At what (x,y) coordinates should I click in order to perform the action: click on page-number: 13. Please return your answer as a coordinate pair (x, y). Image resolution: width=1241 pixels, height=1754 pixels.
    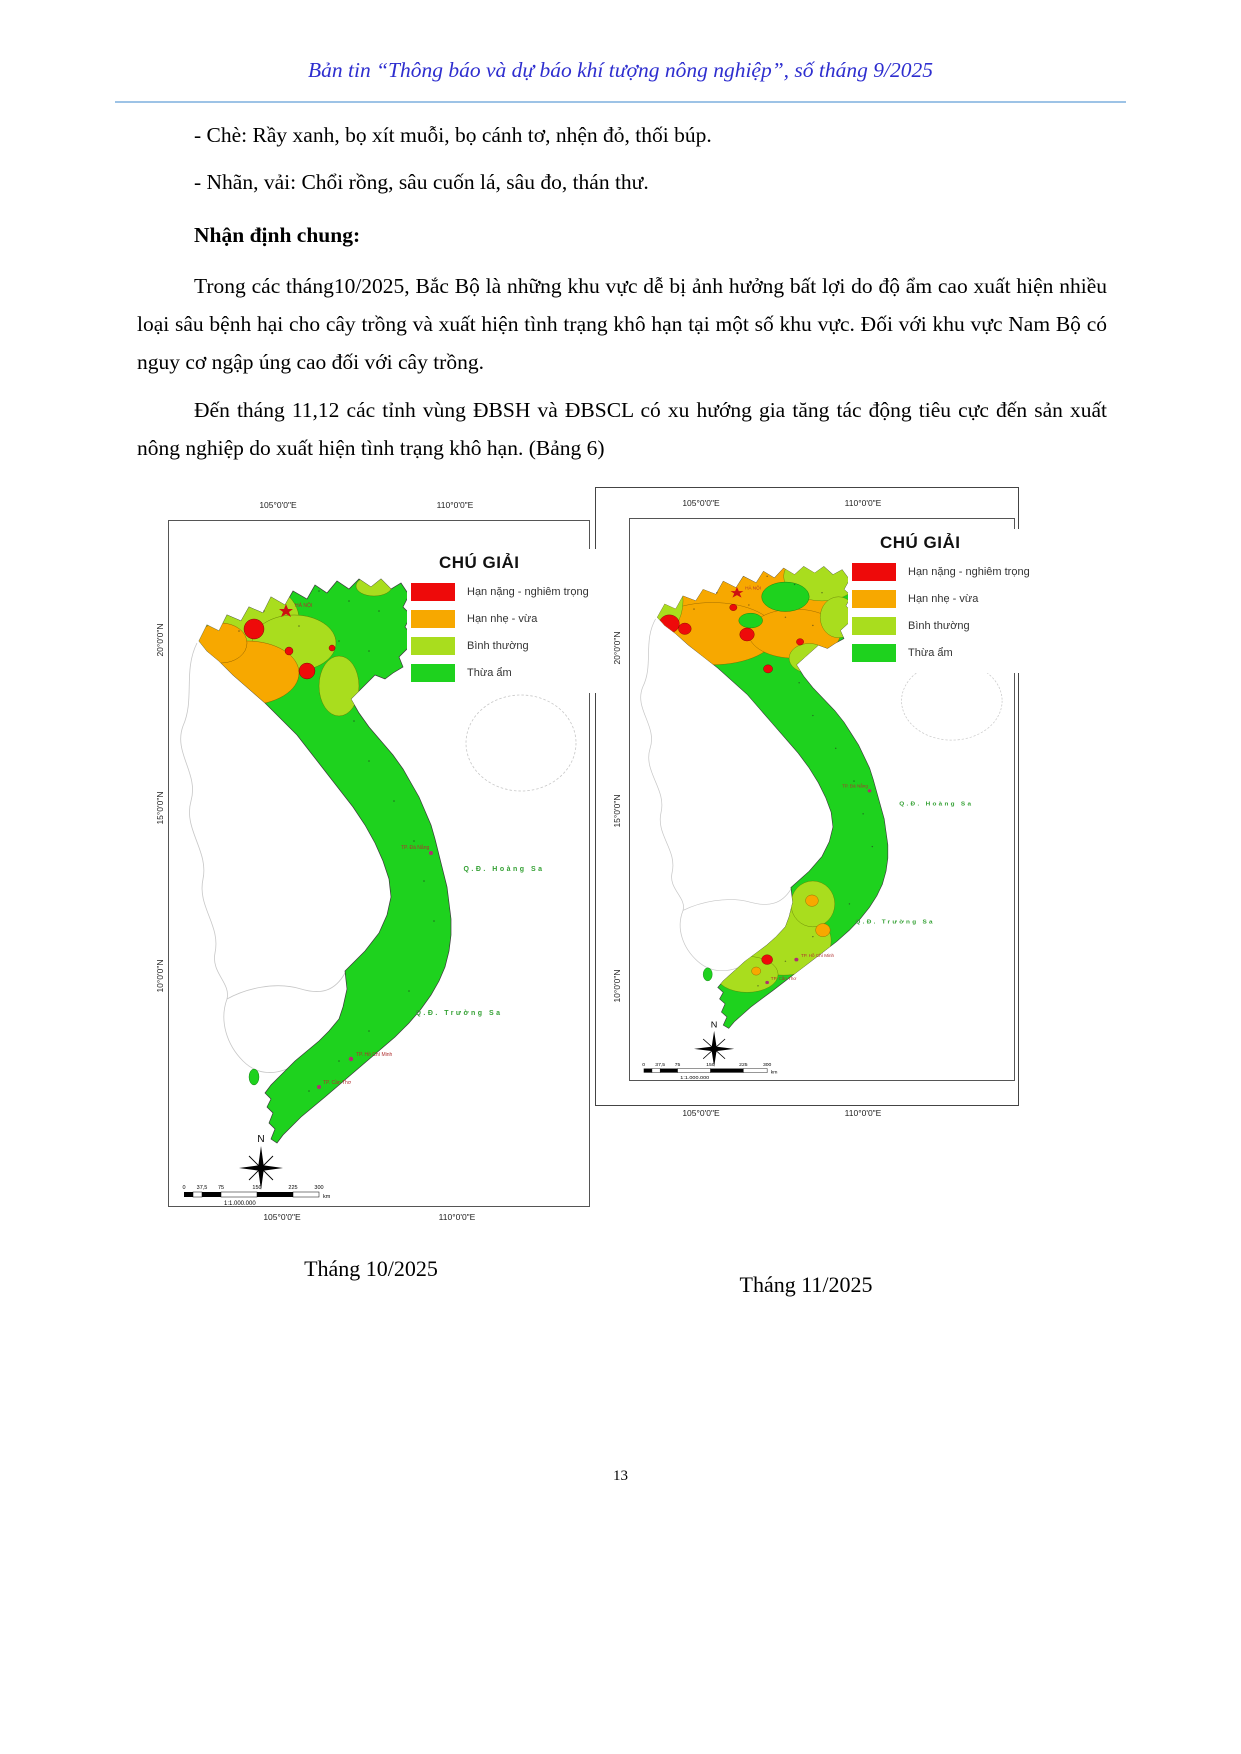
    Looking at the image, I should click on (620, 1476).